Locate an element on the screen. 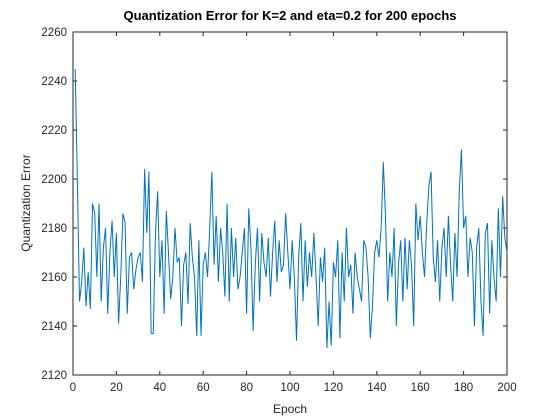 This screenshot has width=560, height=420. x-tick-label: 100 is located at coordinates (289, 388).